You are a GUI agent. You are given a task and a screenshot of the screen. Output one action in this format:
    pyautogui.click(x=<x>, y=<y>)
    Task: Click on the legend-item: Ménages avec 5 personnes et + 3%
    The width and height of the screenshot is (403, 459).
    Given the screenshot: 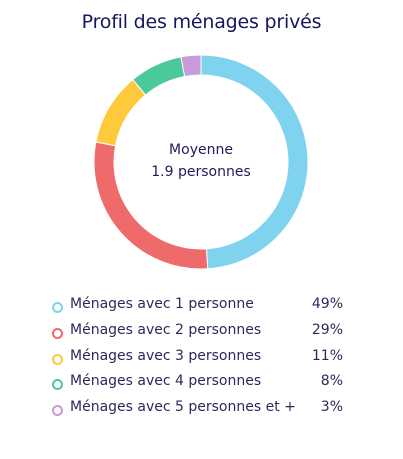 What is the action you would take?
    pyautogui.click(x=202, y=412)
    